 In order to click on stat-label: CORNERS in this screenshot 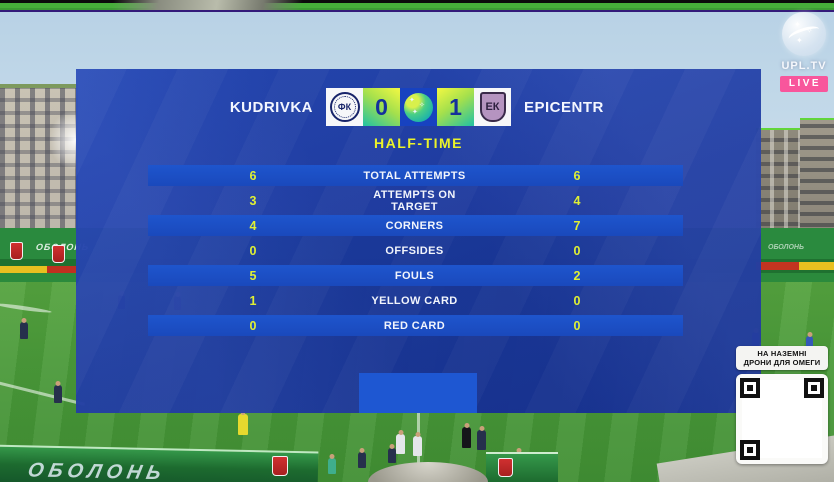, I will do `click(414, 225)`.